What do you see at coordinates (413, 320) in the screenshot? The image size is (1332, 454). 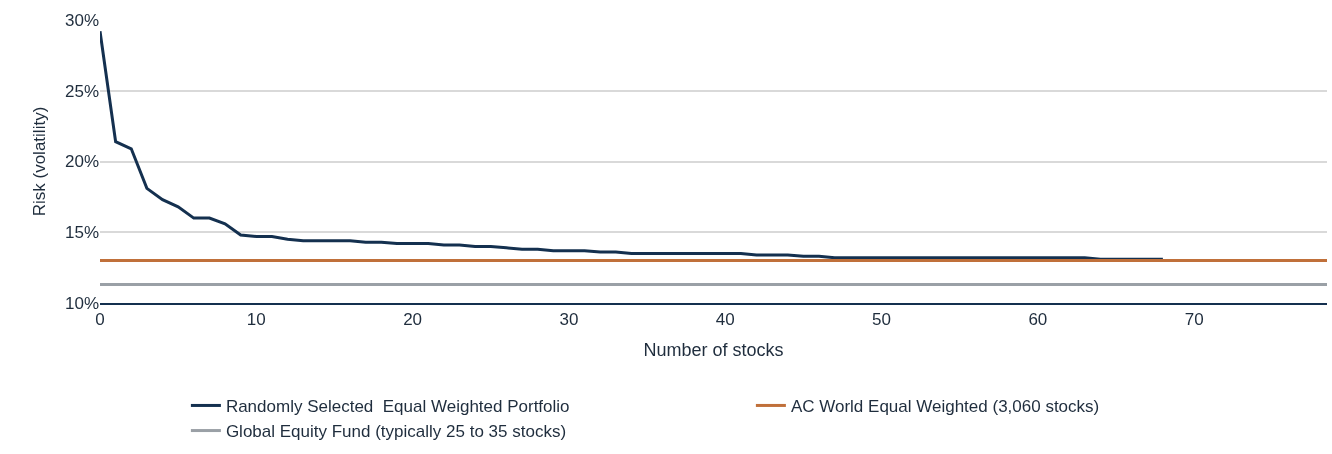 I see `x-tick-label: 20` at bounding box center [413, 320].